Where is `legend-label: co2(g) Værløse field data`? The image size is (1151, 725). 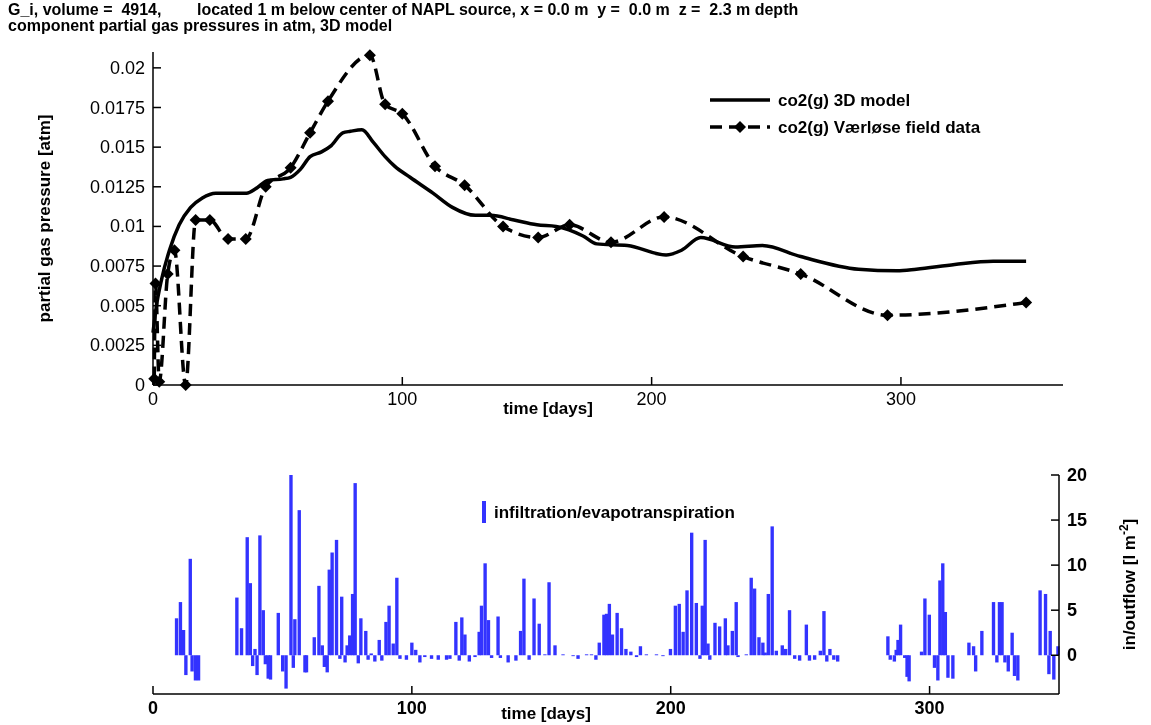 legend-label: co2(g) Værløse field data is located at coordinates (879, 127).